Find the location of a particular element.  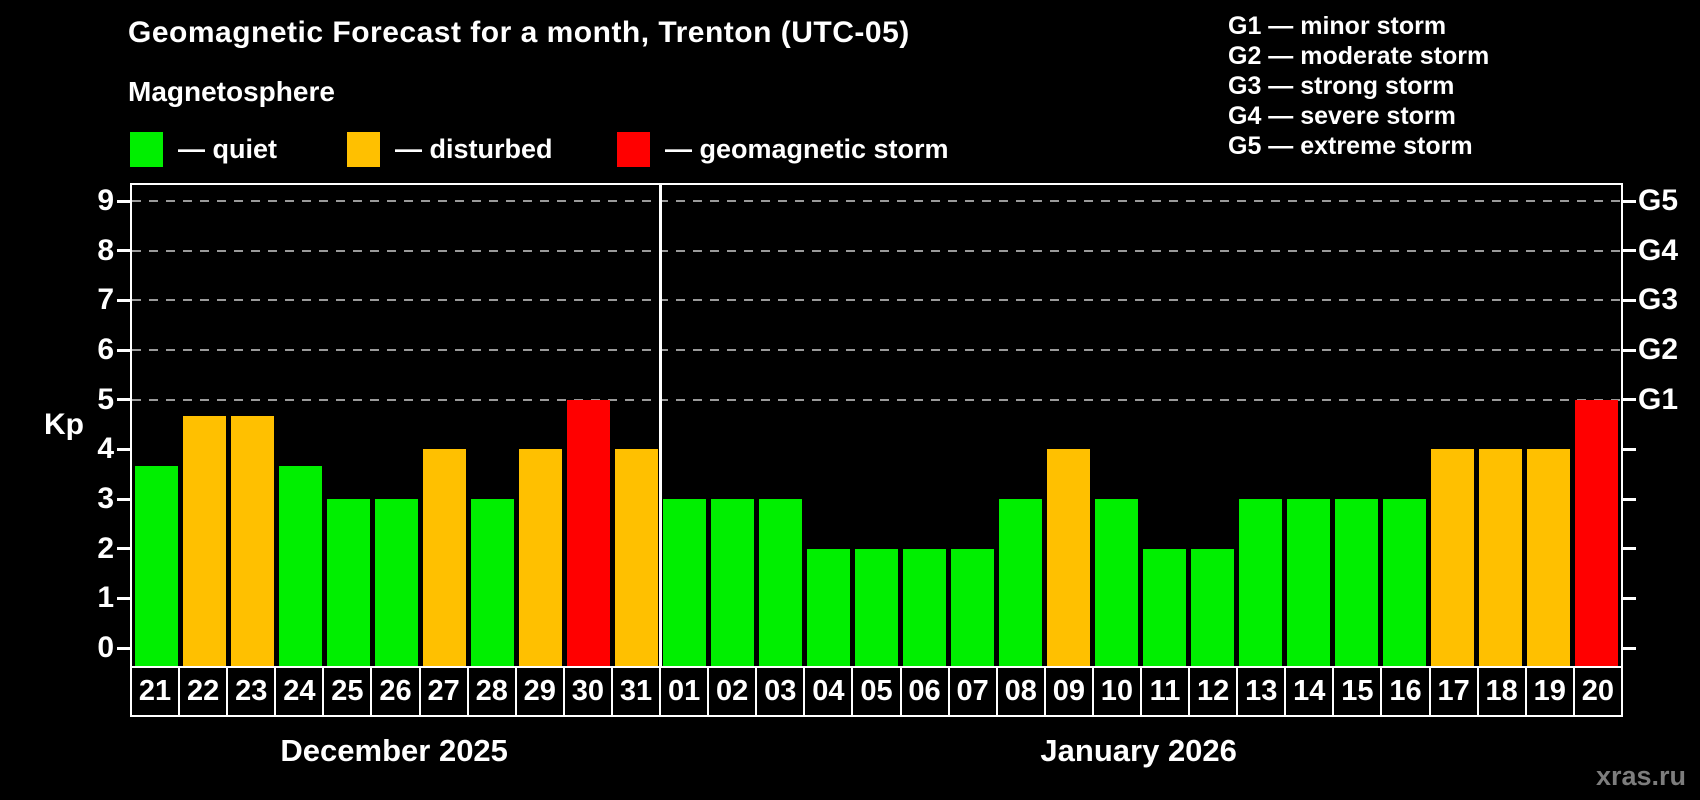

day-label: 15 is located at coordinates (1358, 691).